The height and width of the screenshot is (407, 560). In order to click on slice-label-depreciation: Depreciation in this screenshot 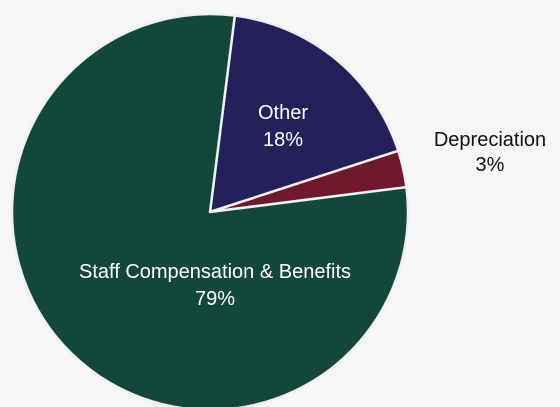, I will do `click(490, 140)`.